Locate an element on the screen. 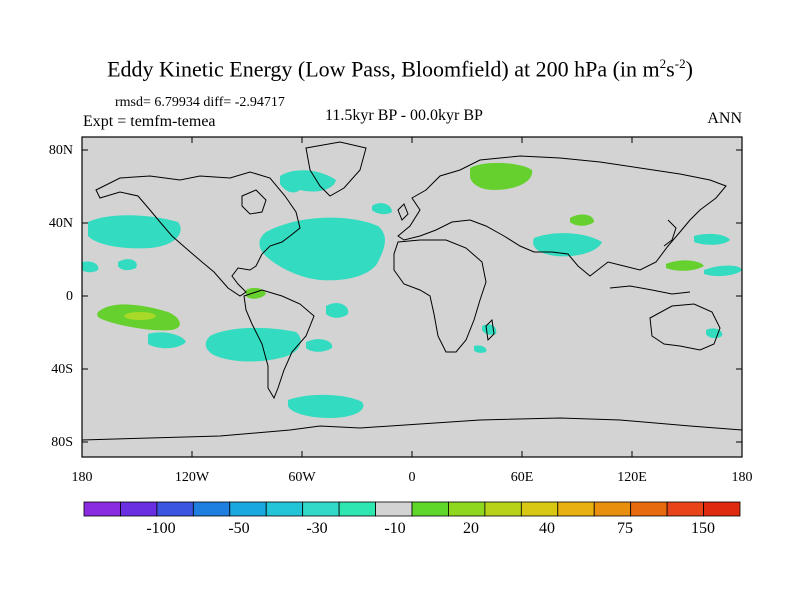 The image size is (800, 600). colorbar-label-2: -50 is located at coordinates (239, 528).